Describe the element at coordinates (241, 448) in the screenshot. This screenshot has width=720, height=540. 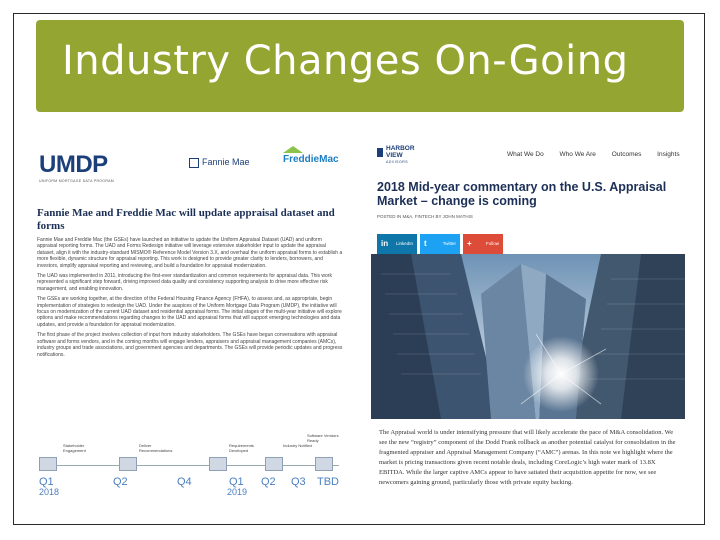
I see `timeline-note: Requirements Developed` at that location.